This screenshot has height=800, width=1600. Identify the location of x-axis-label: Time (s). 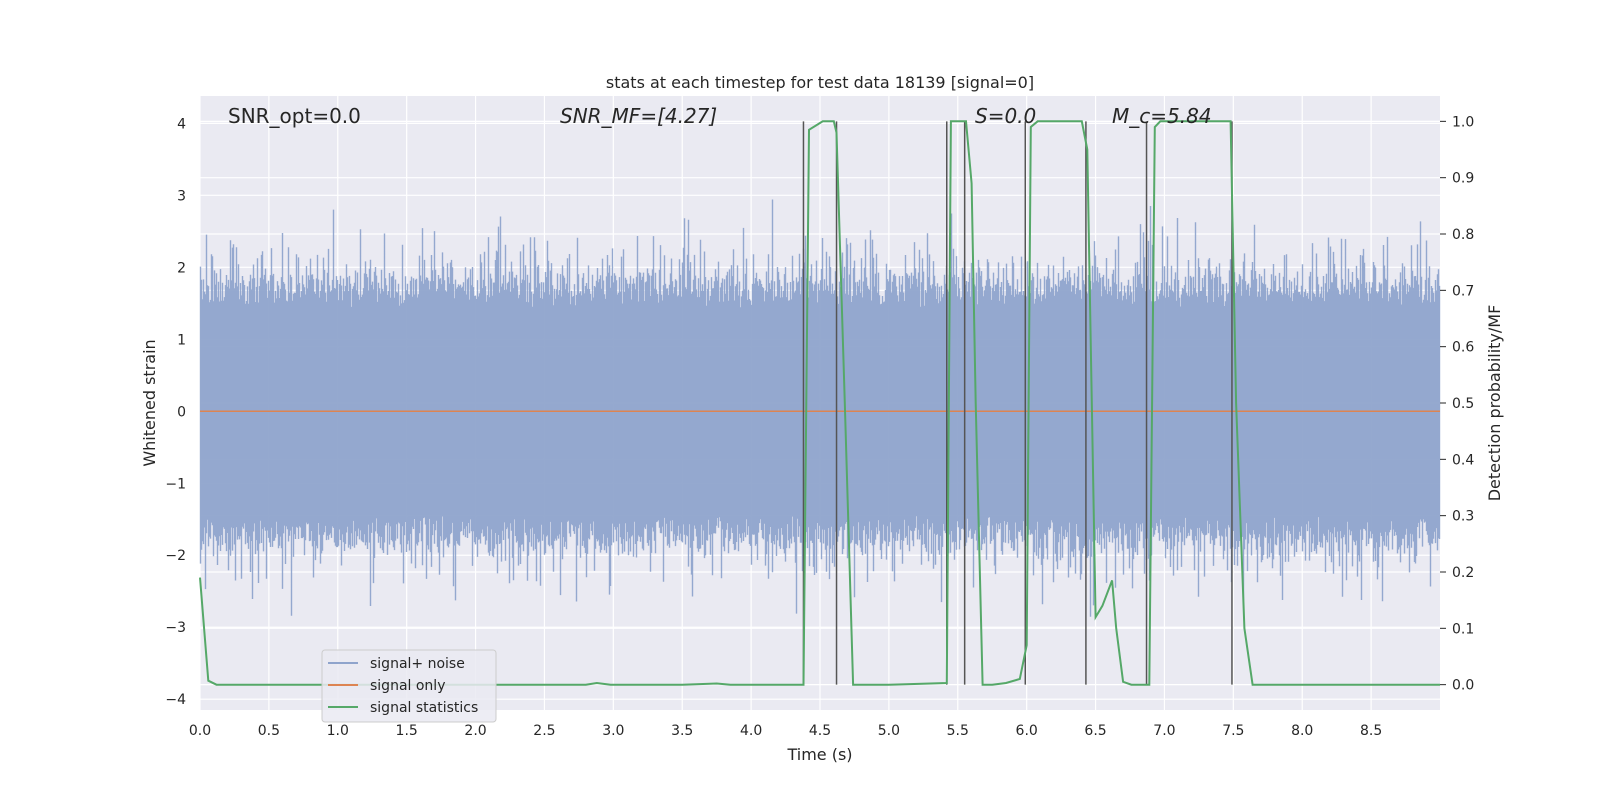
(819, 754).